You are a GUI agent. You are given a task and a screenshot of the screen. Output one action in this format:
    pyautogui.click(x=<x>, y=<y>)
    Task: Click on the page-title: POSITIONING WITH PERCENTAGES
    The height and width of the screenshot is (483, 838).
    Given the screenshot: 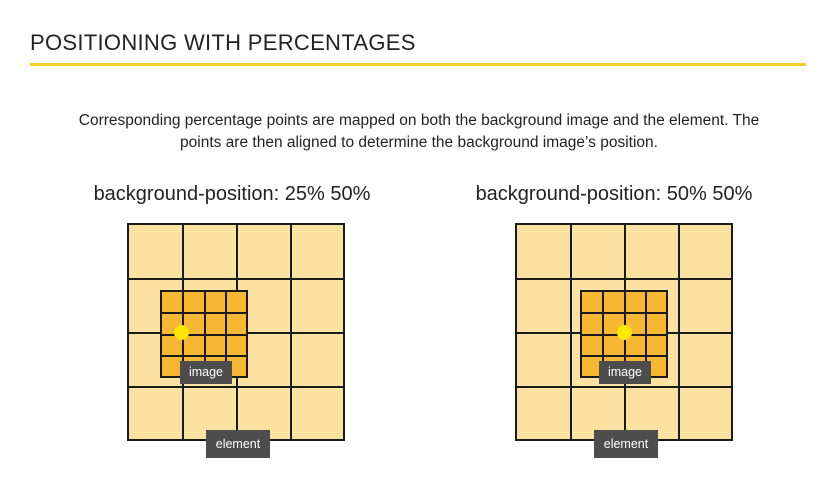 What is the action you would take?
    pyautogui.click(x=223, y=42)
    